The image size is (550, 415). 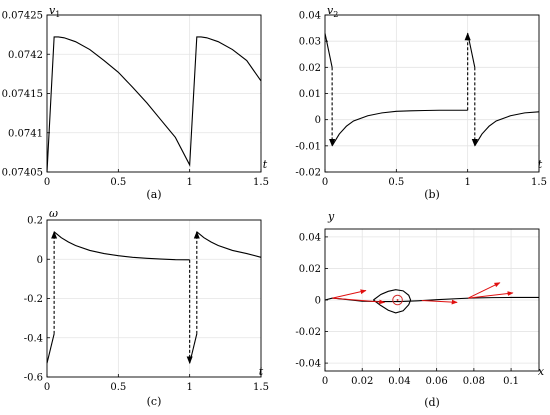 I want to click on y-axis-label: v2, so click(x=332, y=11).